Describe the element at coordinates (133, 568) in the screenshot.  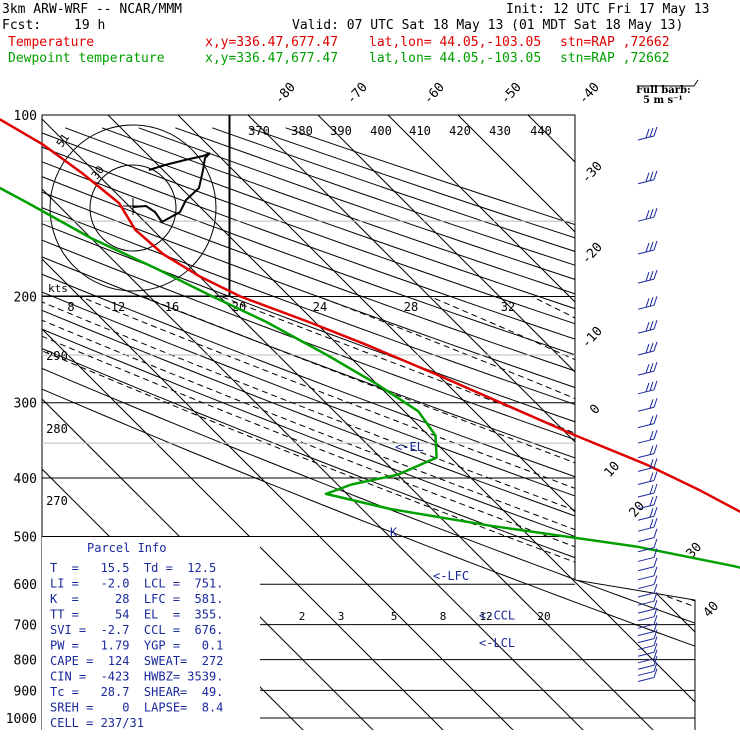
I see `parcel-info-row: T = 15.5 Td = 12.5` at that location.